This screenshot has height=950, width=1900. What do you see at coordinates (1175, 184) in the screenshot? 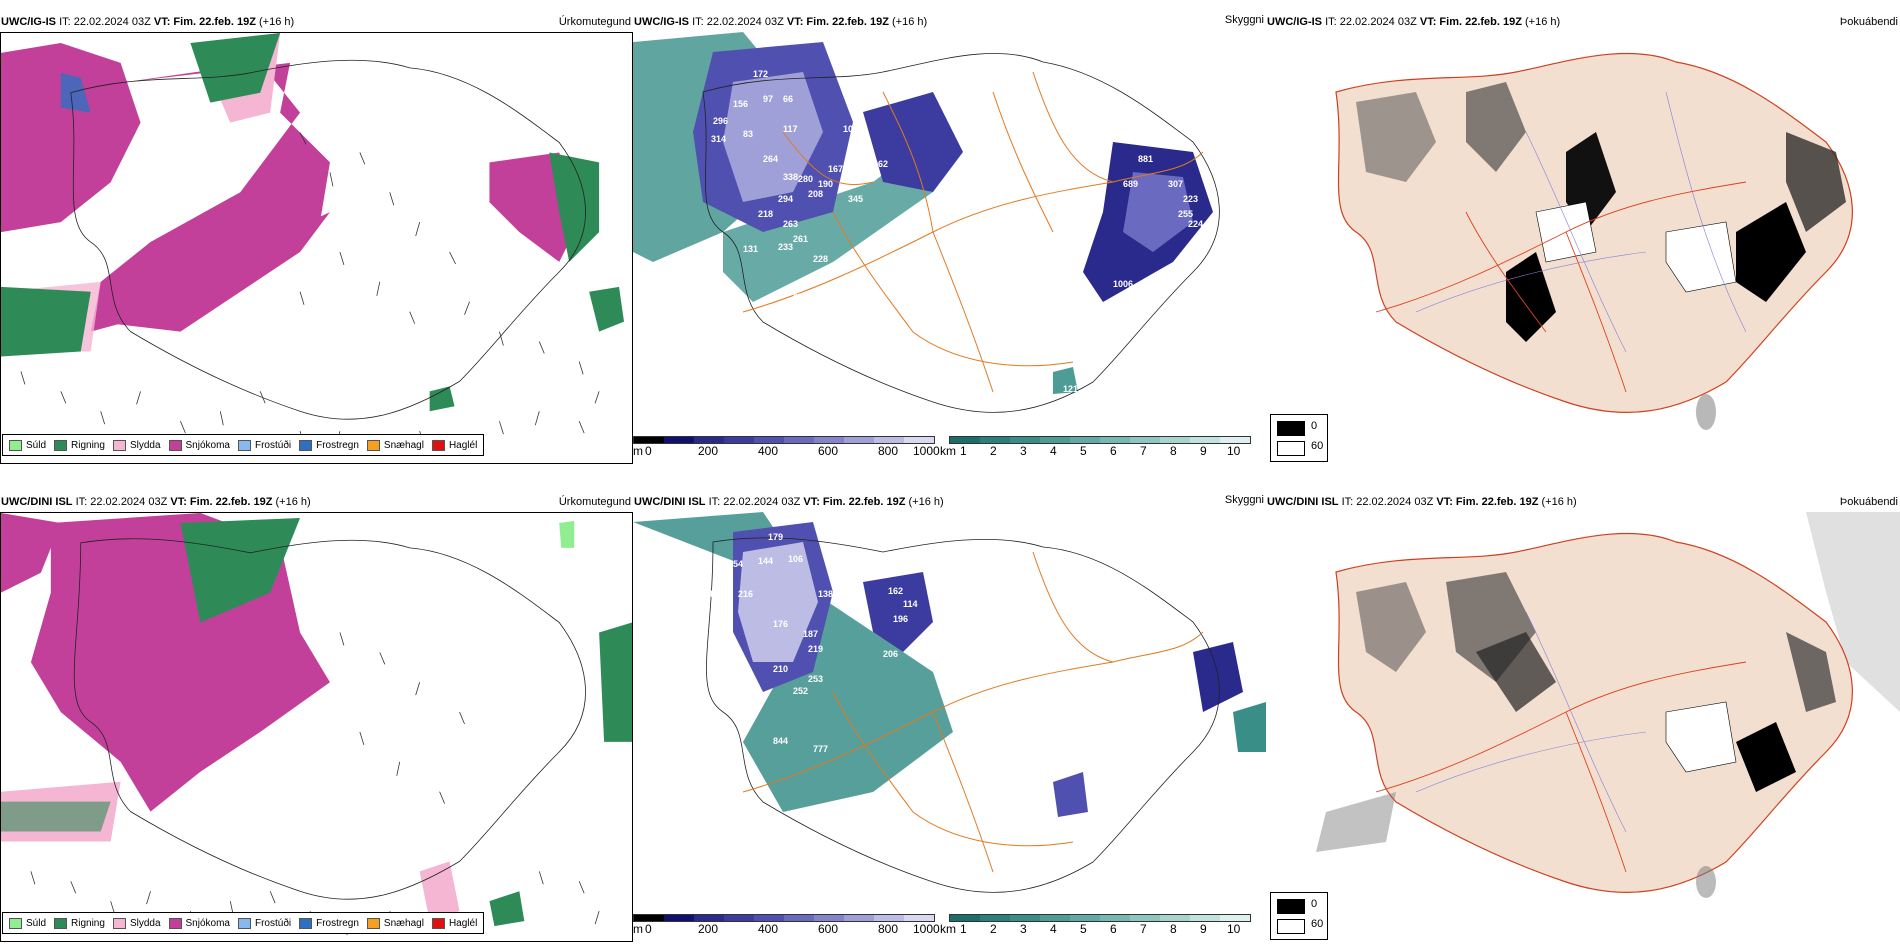
I see `svg-text: 307` at bounding box center [1175, 184].